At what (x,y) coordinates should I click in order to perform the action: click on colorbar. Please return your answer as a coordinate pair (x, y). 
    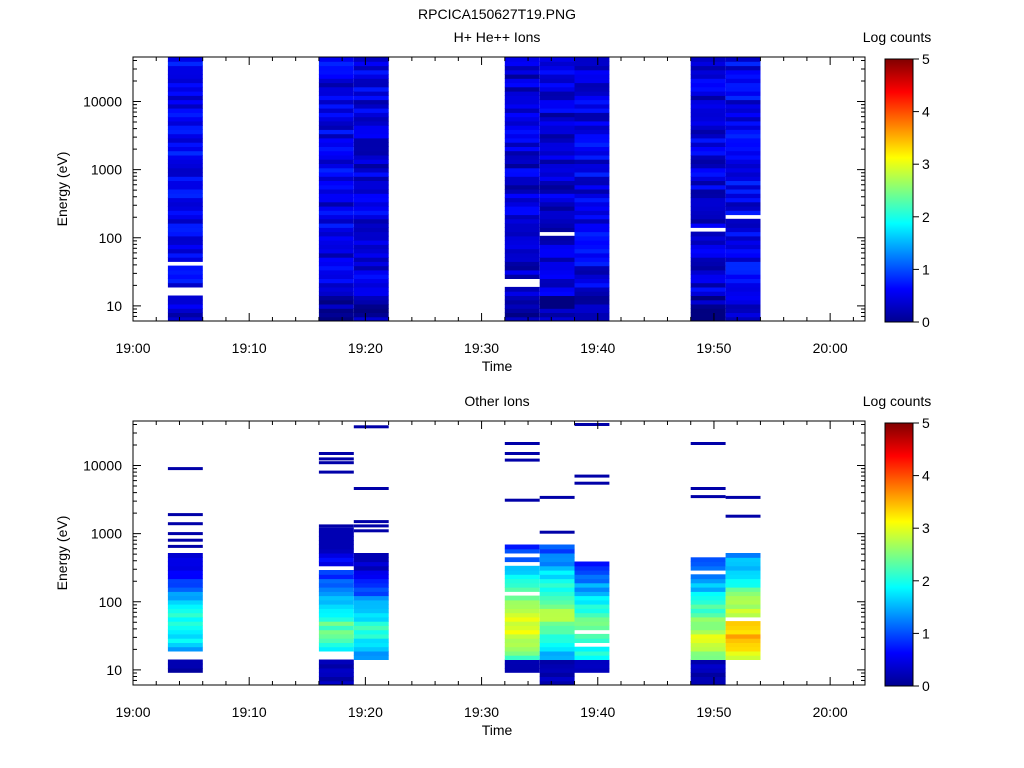
    Looking at the image, I should click on (899, 554).